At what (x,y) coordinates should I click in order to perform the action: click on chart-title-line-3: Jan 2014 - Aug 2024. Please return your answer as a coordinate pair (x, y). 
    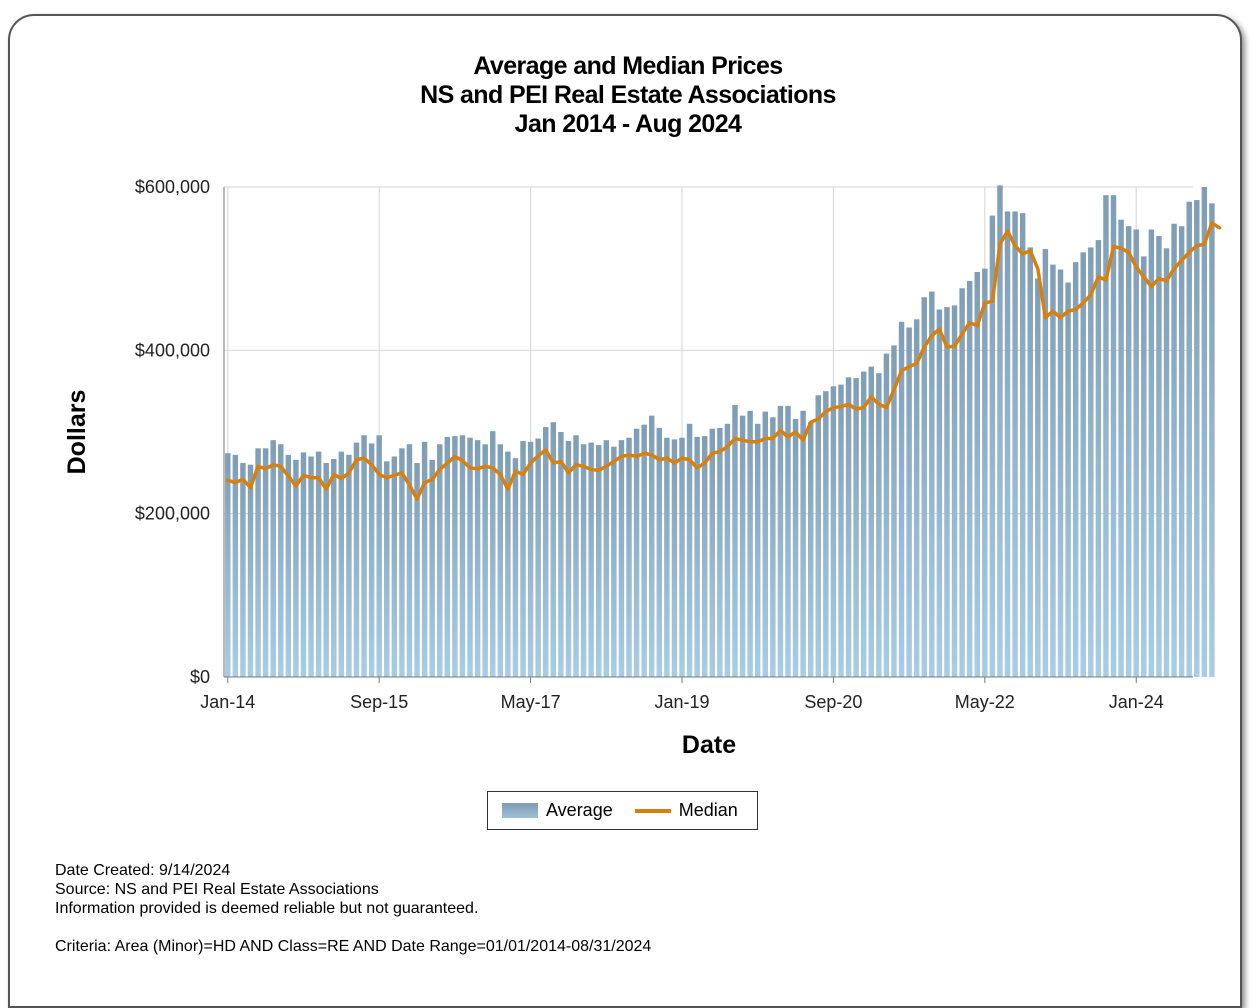
    Looking at the image, I should click on (628, 124).